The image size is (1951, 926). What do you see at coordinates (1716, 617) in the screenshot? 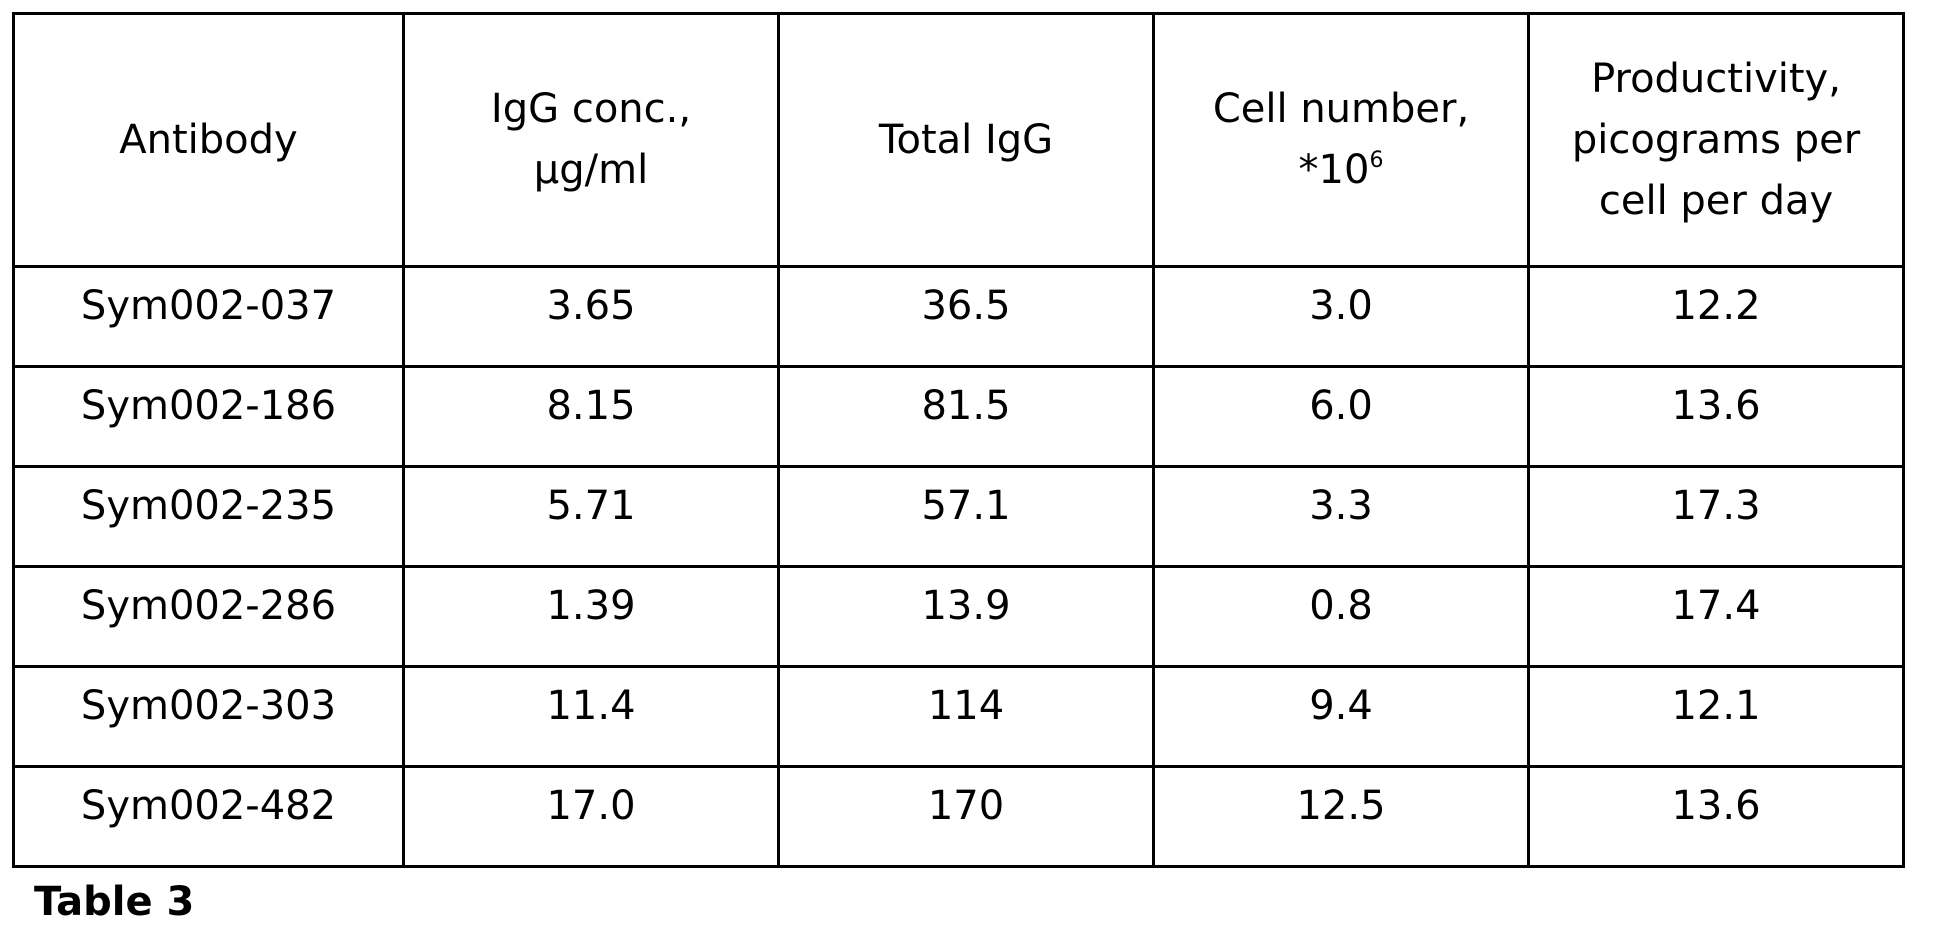
I see `cell-productivity: 17.4` at bounding box center [1716, 617].